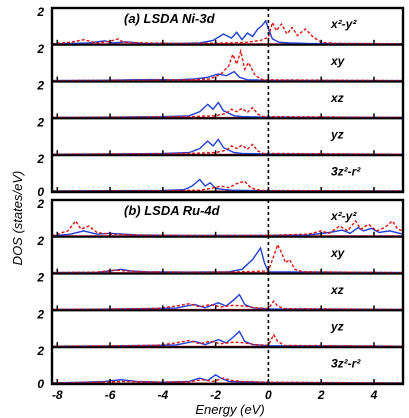 The height and width of the screenshot is (418, 409). I want to click on x-tick-label: -4, so click(163, 395).